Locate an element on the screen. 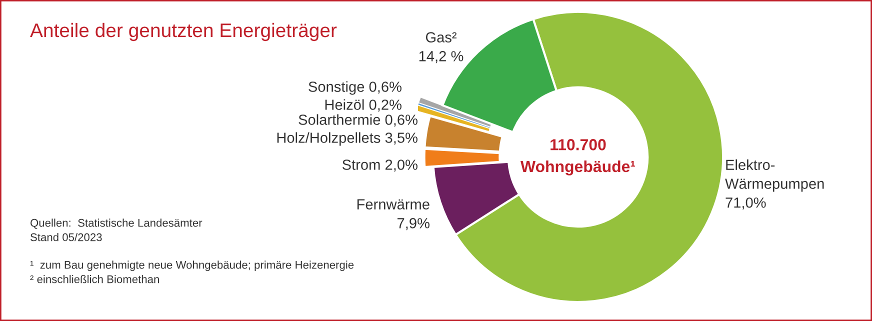 The height and width of the screenshot is (321, 872). slice-label: Gas² is located at coordinates (441, 37).